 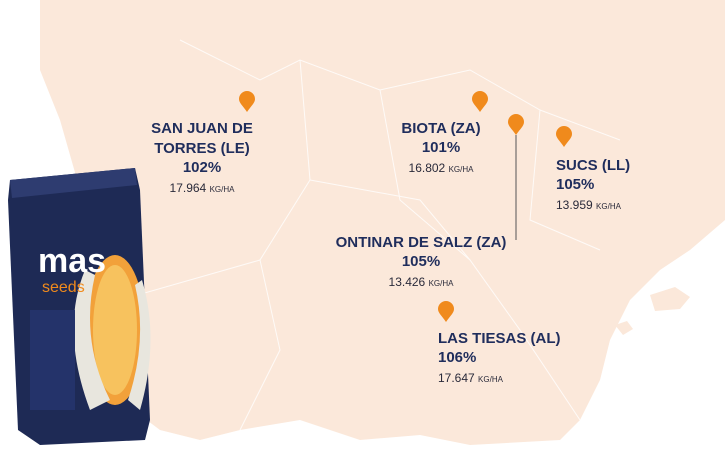 I want to click on yield-value: 17.647, so click(x=456, y=378).